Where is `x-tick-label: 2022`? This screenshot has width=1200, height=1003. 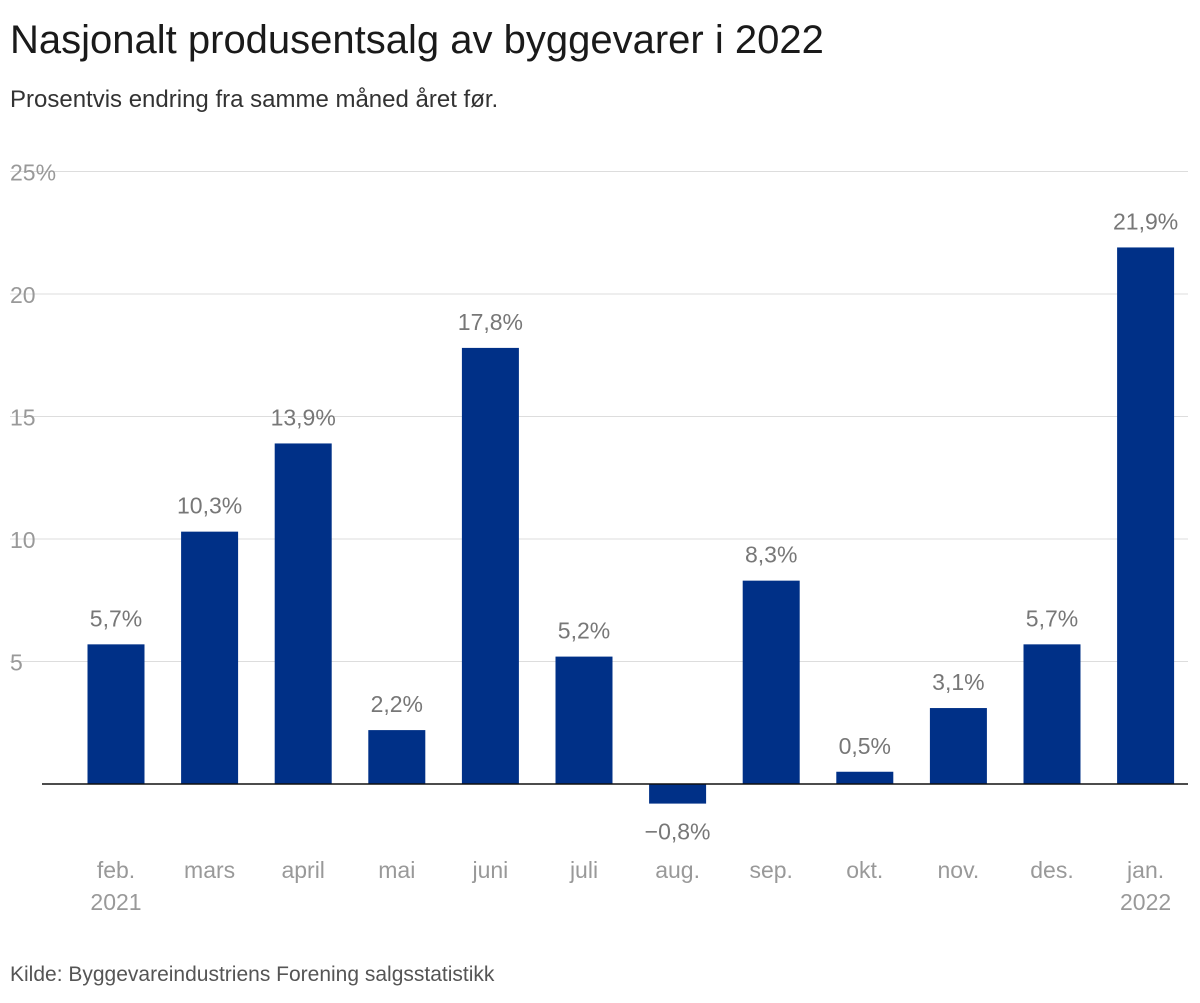
x-tick-label: 2022 is located at coordinates (1145, 902).